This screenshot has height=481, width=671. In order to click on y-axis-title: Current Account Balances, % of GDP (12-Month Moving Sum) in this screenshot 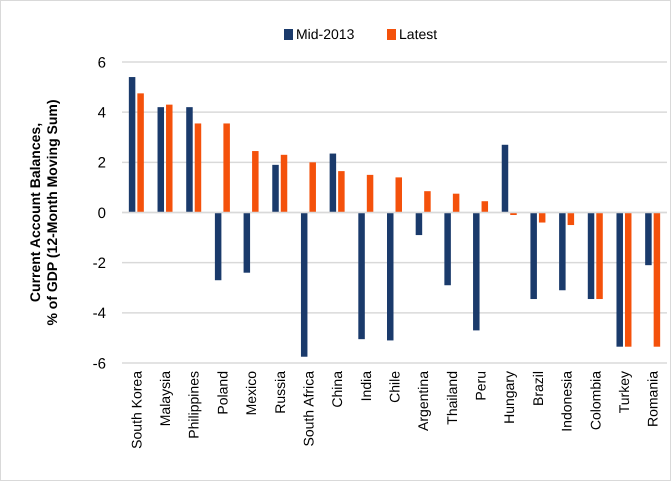, I will do `click(43, 212)`.